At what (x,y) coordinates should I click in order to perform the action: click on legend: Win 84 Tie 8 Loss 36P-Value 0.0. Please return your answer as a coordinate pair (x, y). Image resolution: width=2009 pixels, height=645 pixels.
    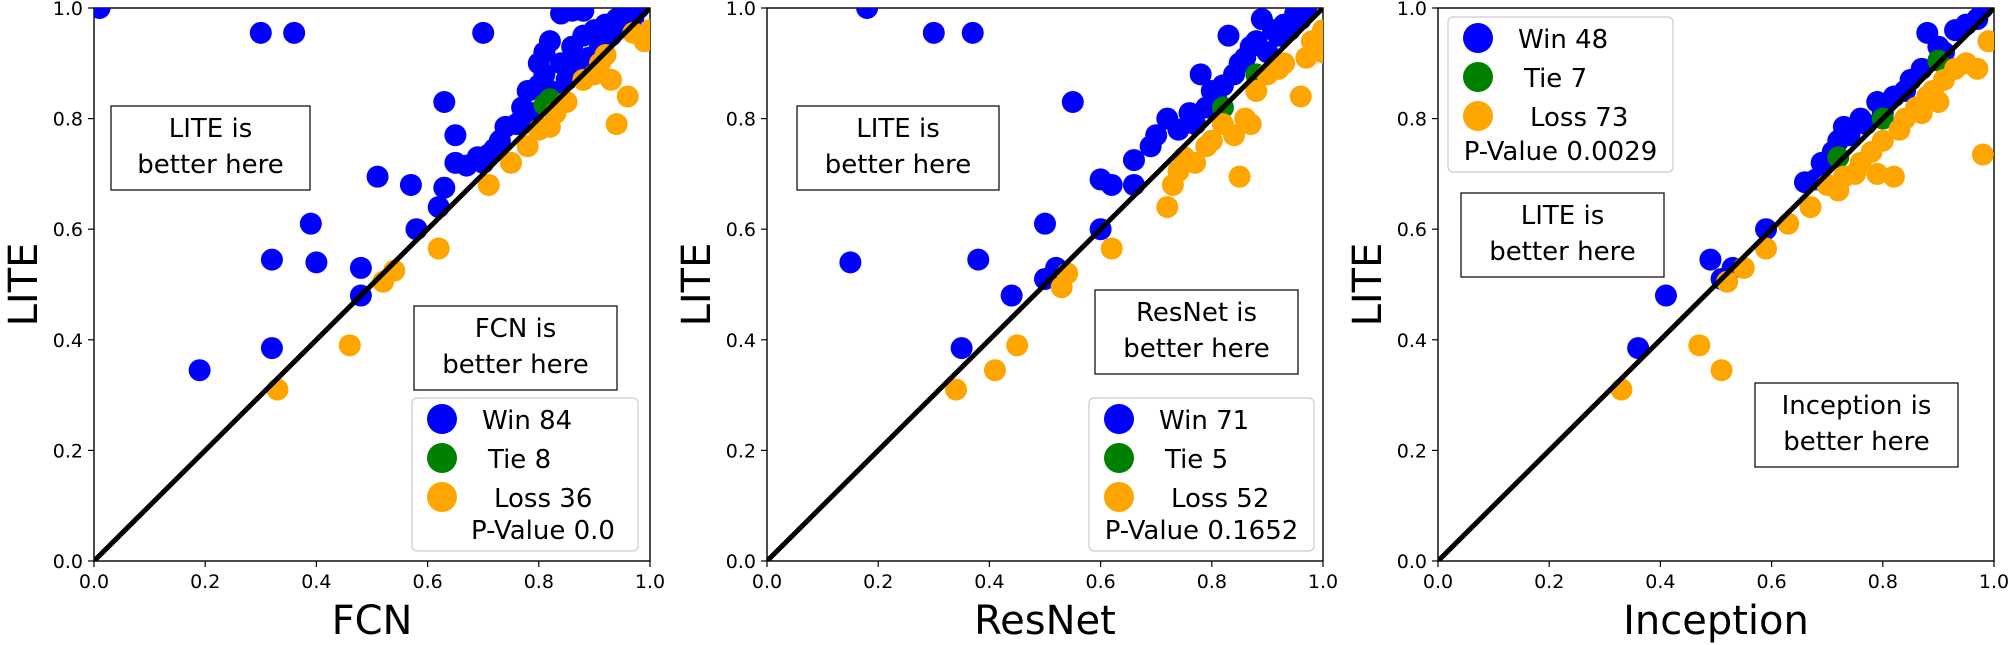
    Looking at the image, I should click on (525, 474).